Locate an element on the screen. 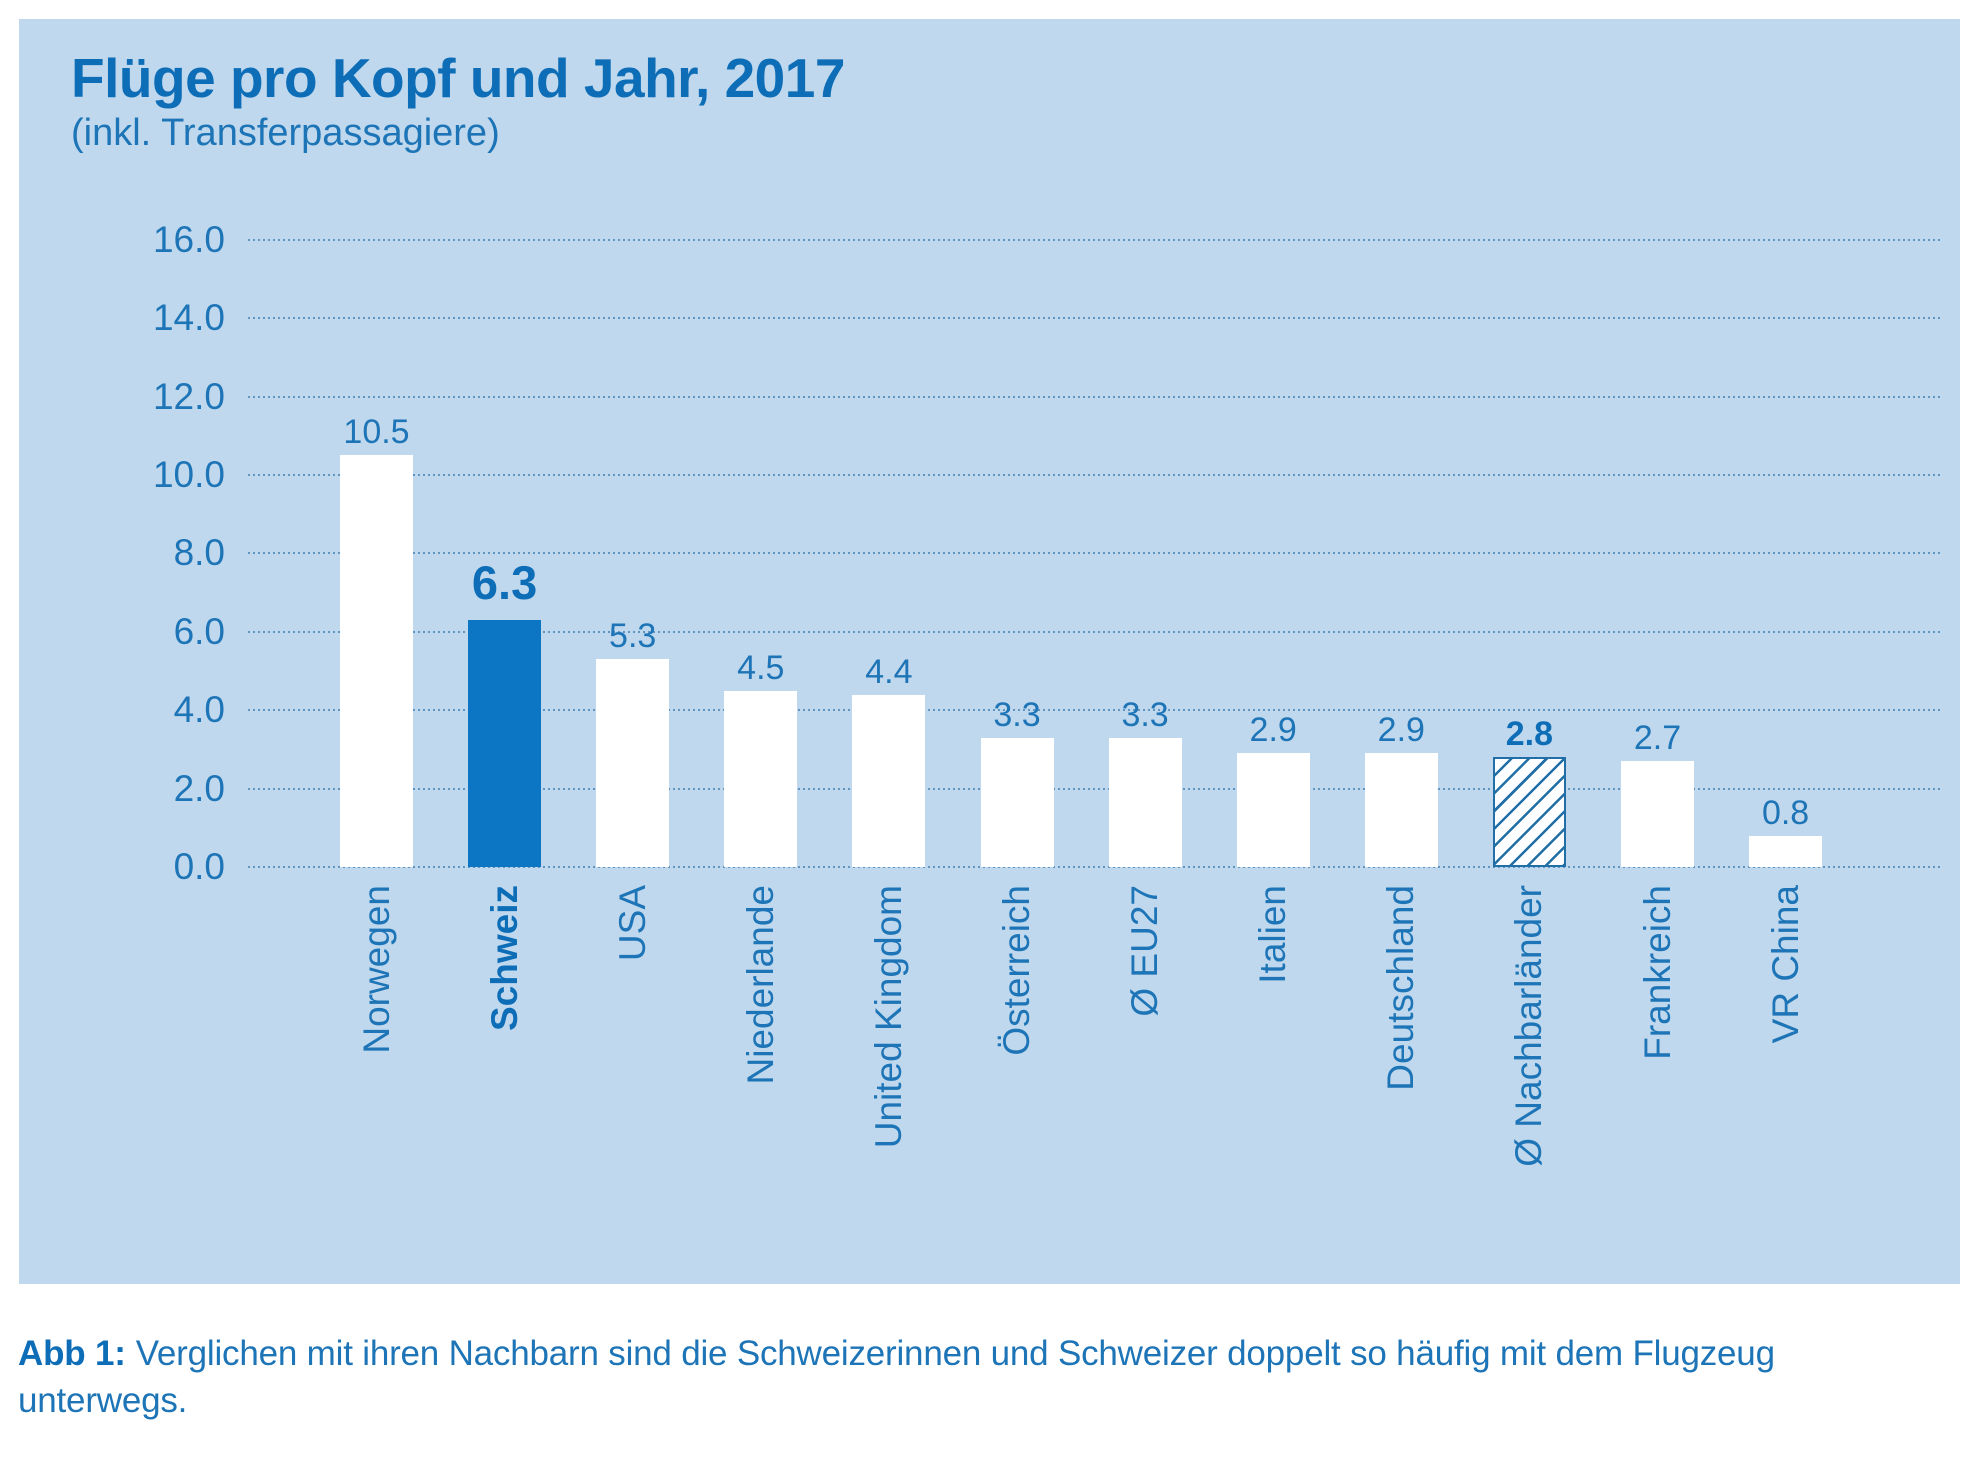 The width and height of the screenshot is (1975, 1457). gridline-10.0 is located at coordinates (1095, 475).